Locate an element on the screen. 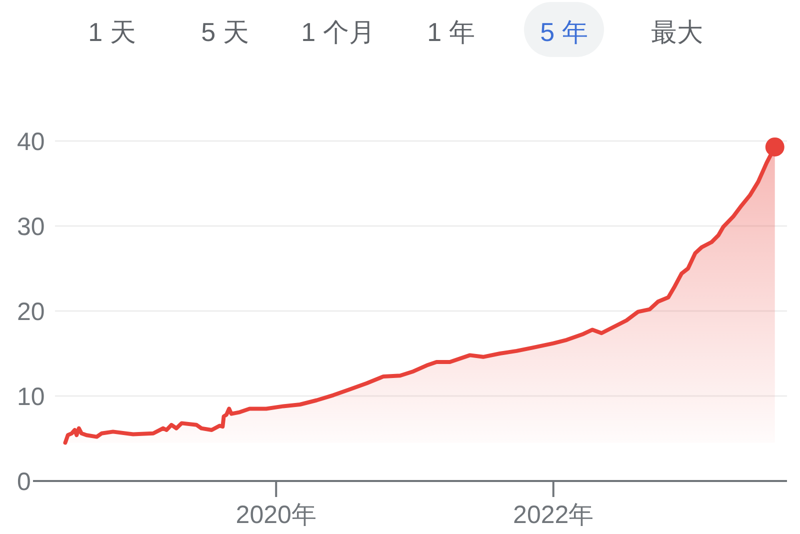  x-tick-label: 2022年 is located at coordinates (553, 515).